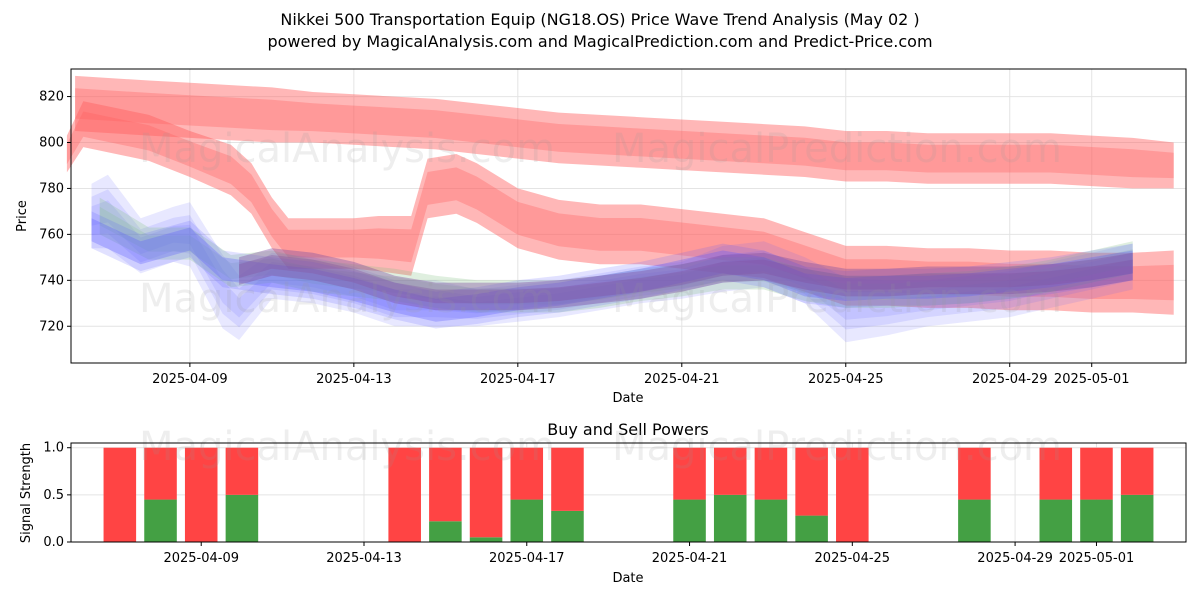  I want to click on price-xtick-label: 2025-04-29, so click(1010, 379).